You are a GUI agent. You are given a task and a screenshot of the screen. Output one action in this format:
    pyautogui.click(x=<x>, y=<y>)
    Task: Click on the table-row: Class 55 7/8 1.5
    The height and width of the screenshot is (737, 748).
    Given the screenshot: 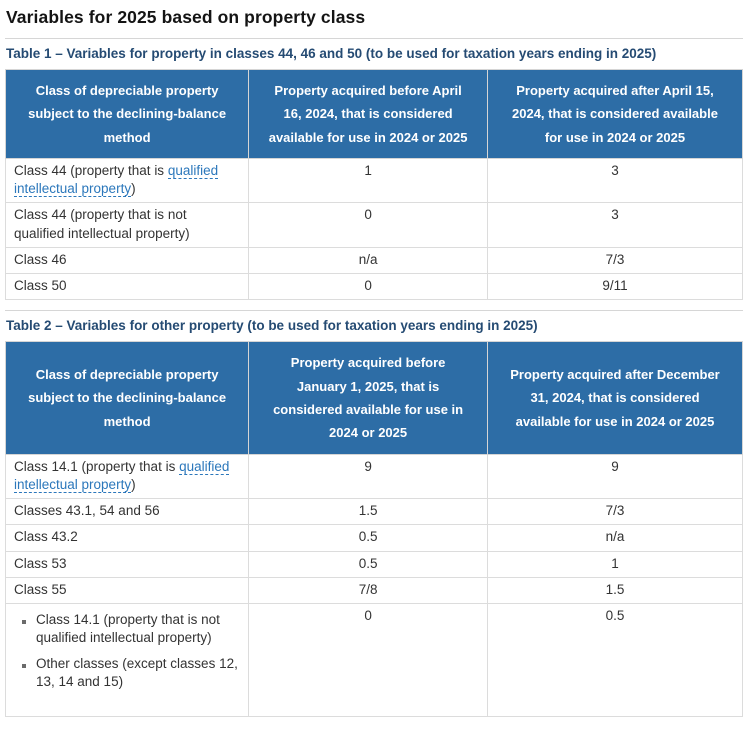 What is the action you would take?
    pyautogui.click(x=374, y=590)
    